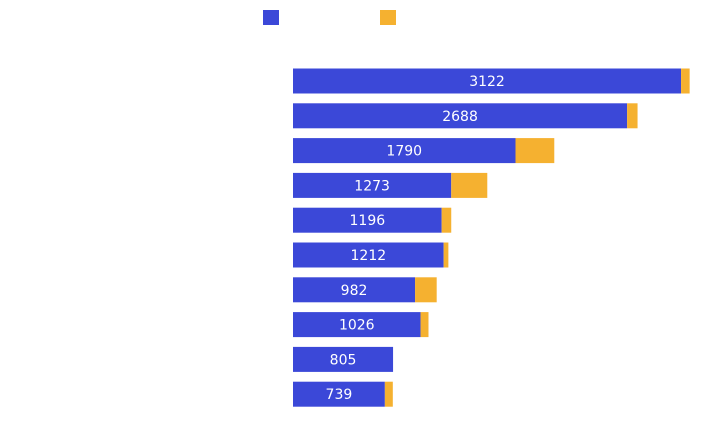 This screenshot has width=710, height=425. I want to click on data-label-row-7: 982, so click(354, 291).